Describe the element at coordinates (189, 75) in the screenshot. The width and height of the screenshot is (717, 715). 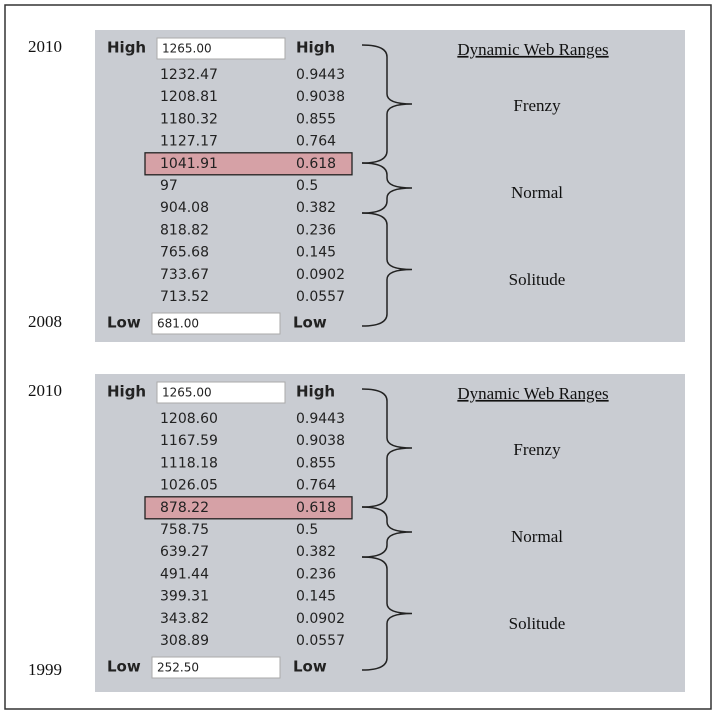
I see `price: 1232.47` at that location.